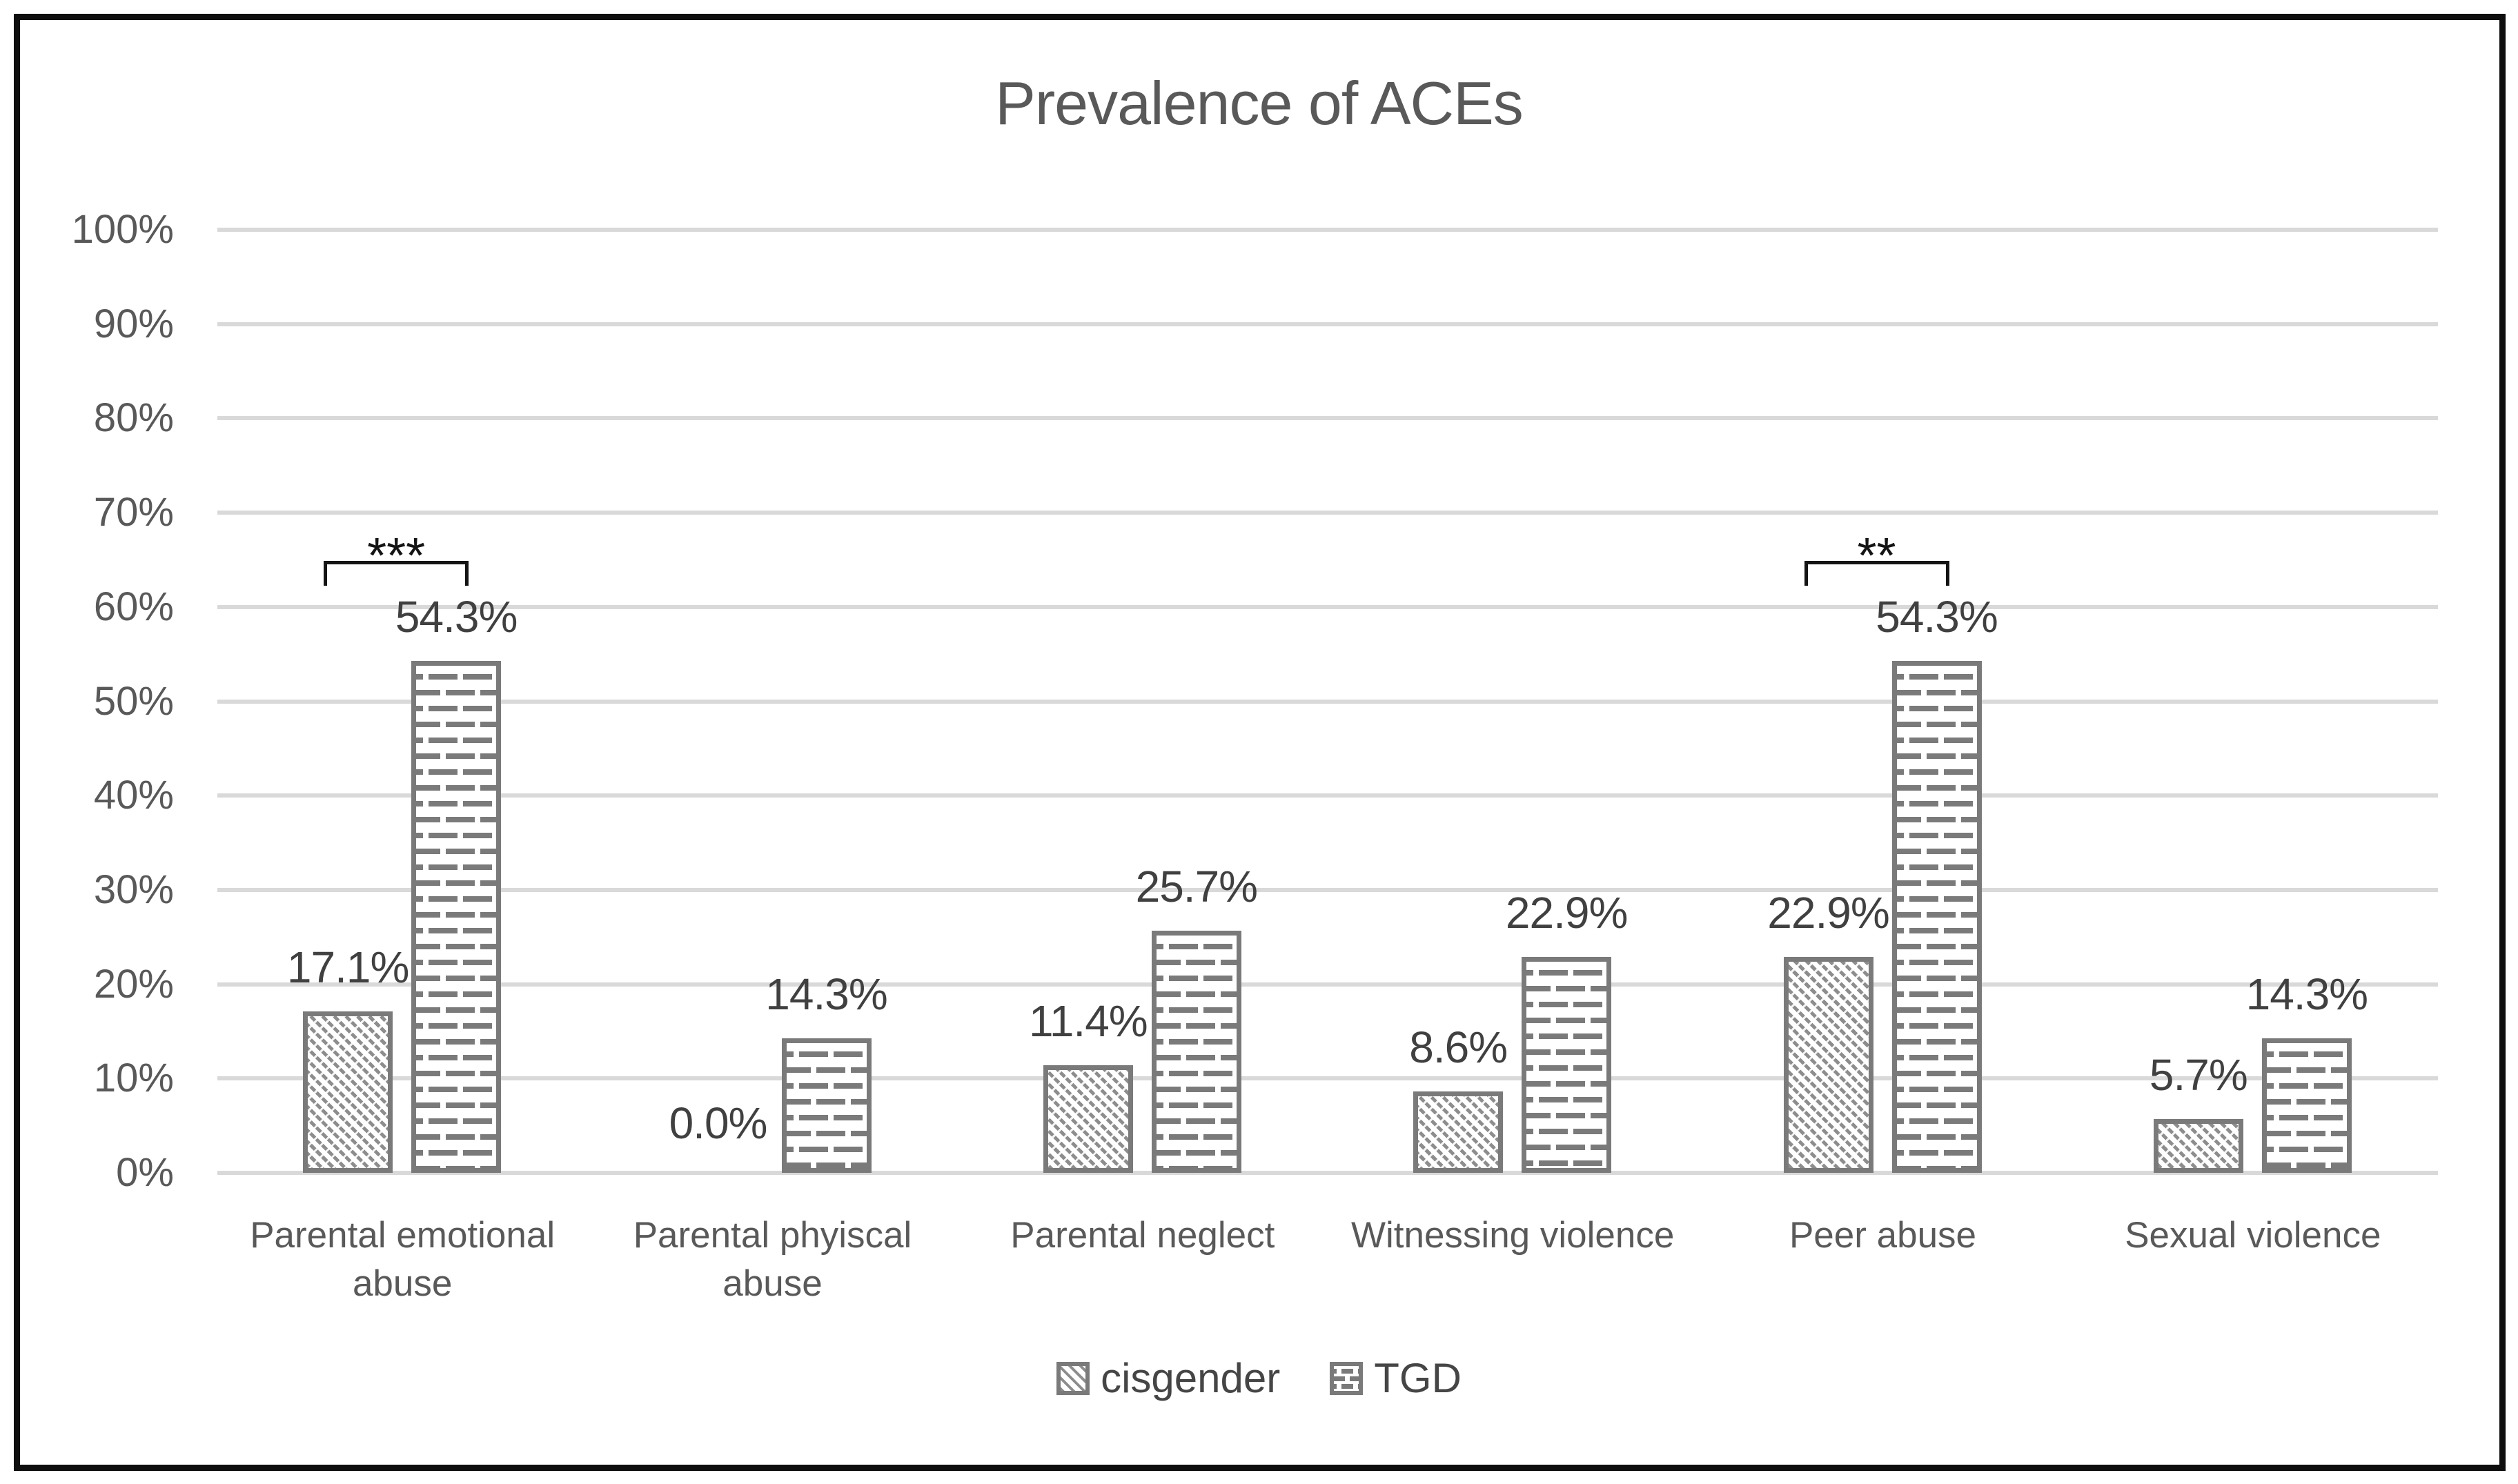 This screenshot has width=2518, height=1484. I want to click on data-label-TGD-0: 54.3%, so click(457, 617).